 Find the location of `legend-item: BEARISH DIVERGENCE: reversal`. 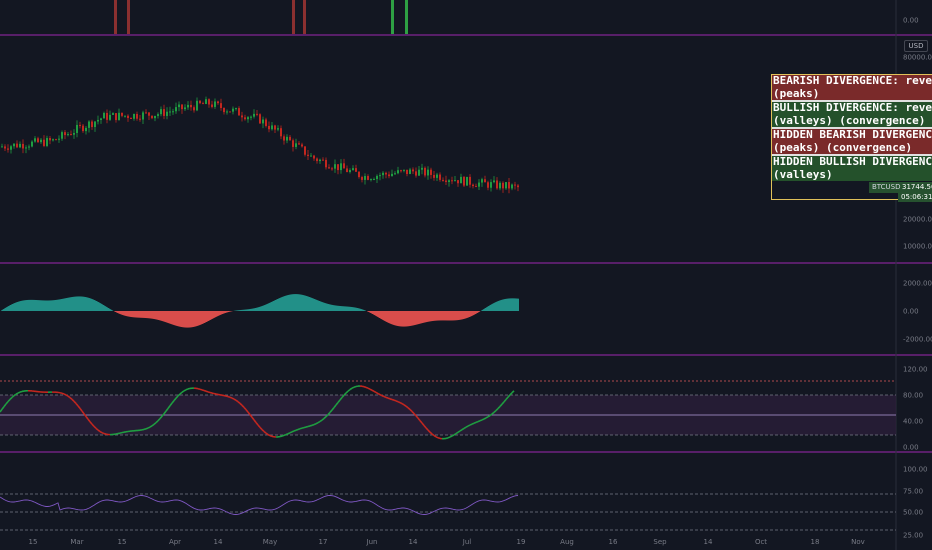

legend-item: BEARISH DIVERGENCE: reversal is located at coordinates (852, 81).